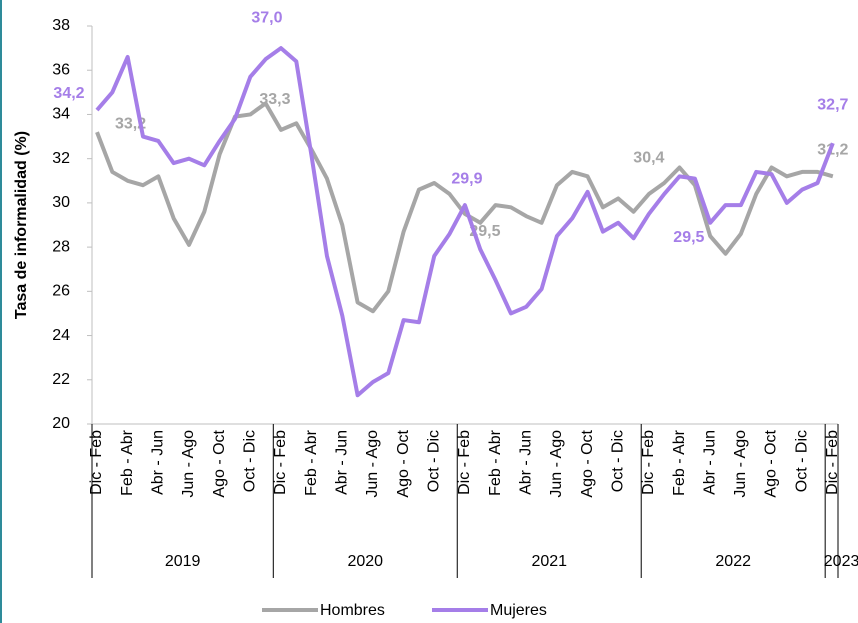 The width and height of the screenshot is (858, 623). Describe the element at coordinates (61, 423) in the screenshot. I see `y-tick-label: 20` at that location.